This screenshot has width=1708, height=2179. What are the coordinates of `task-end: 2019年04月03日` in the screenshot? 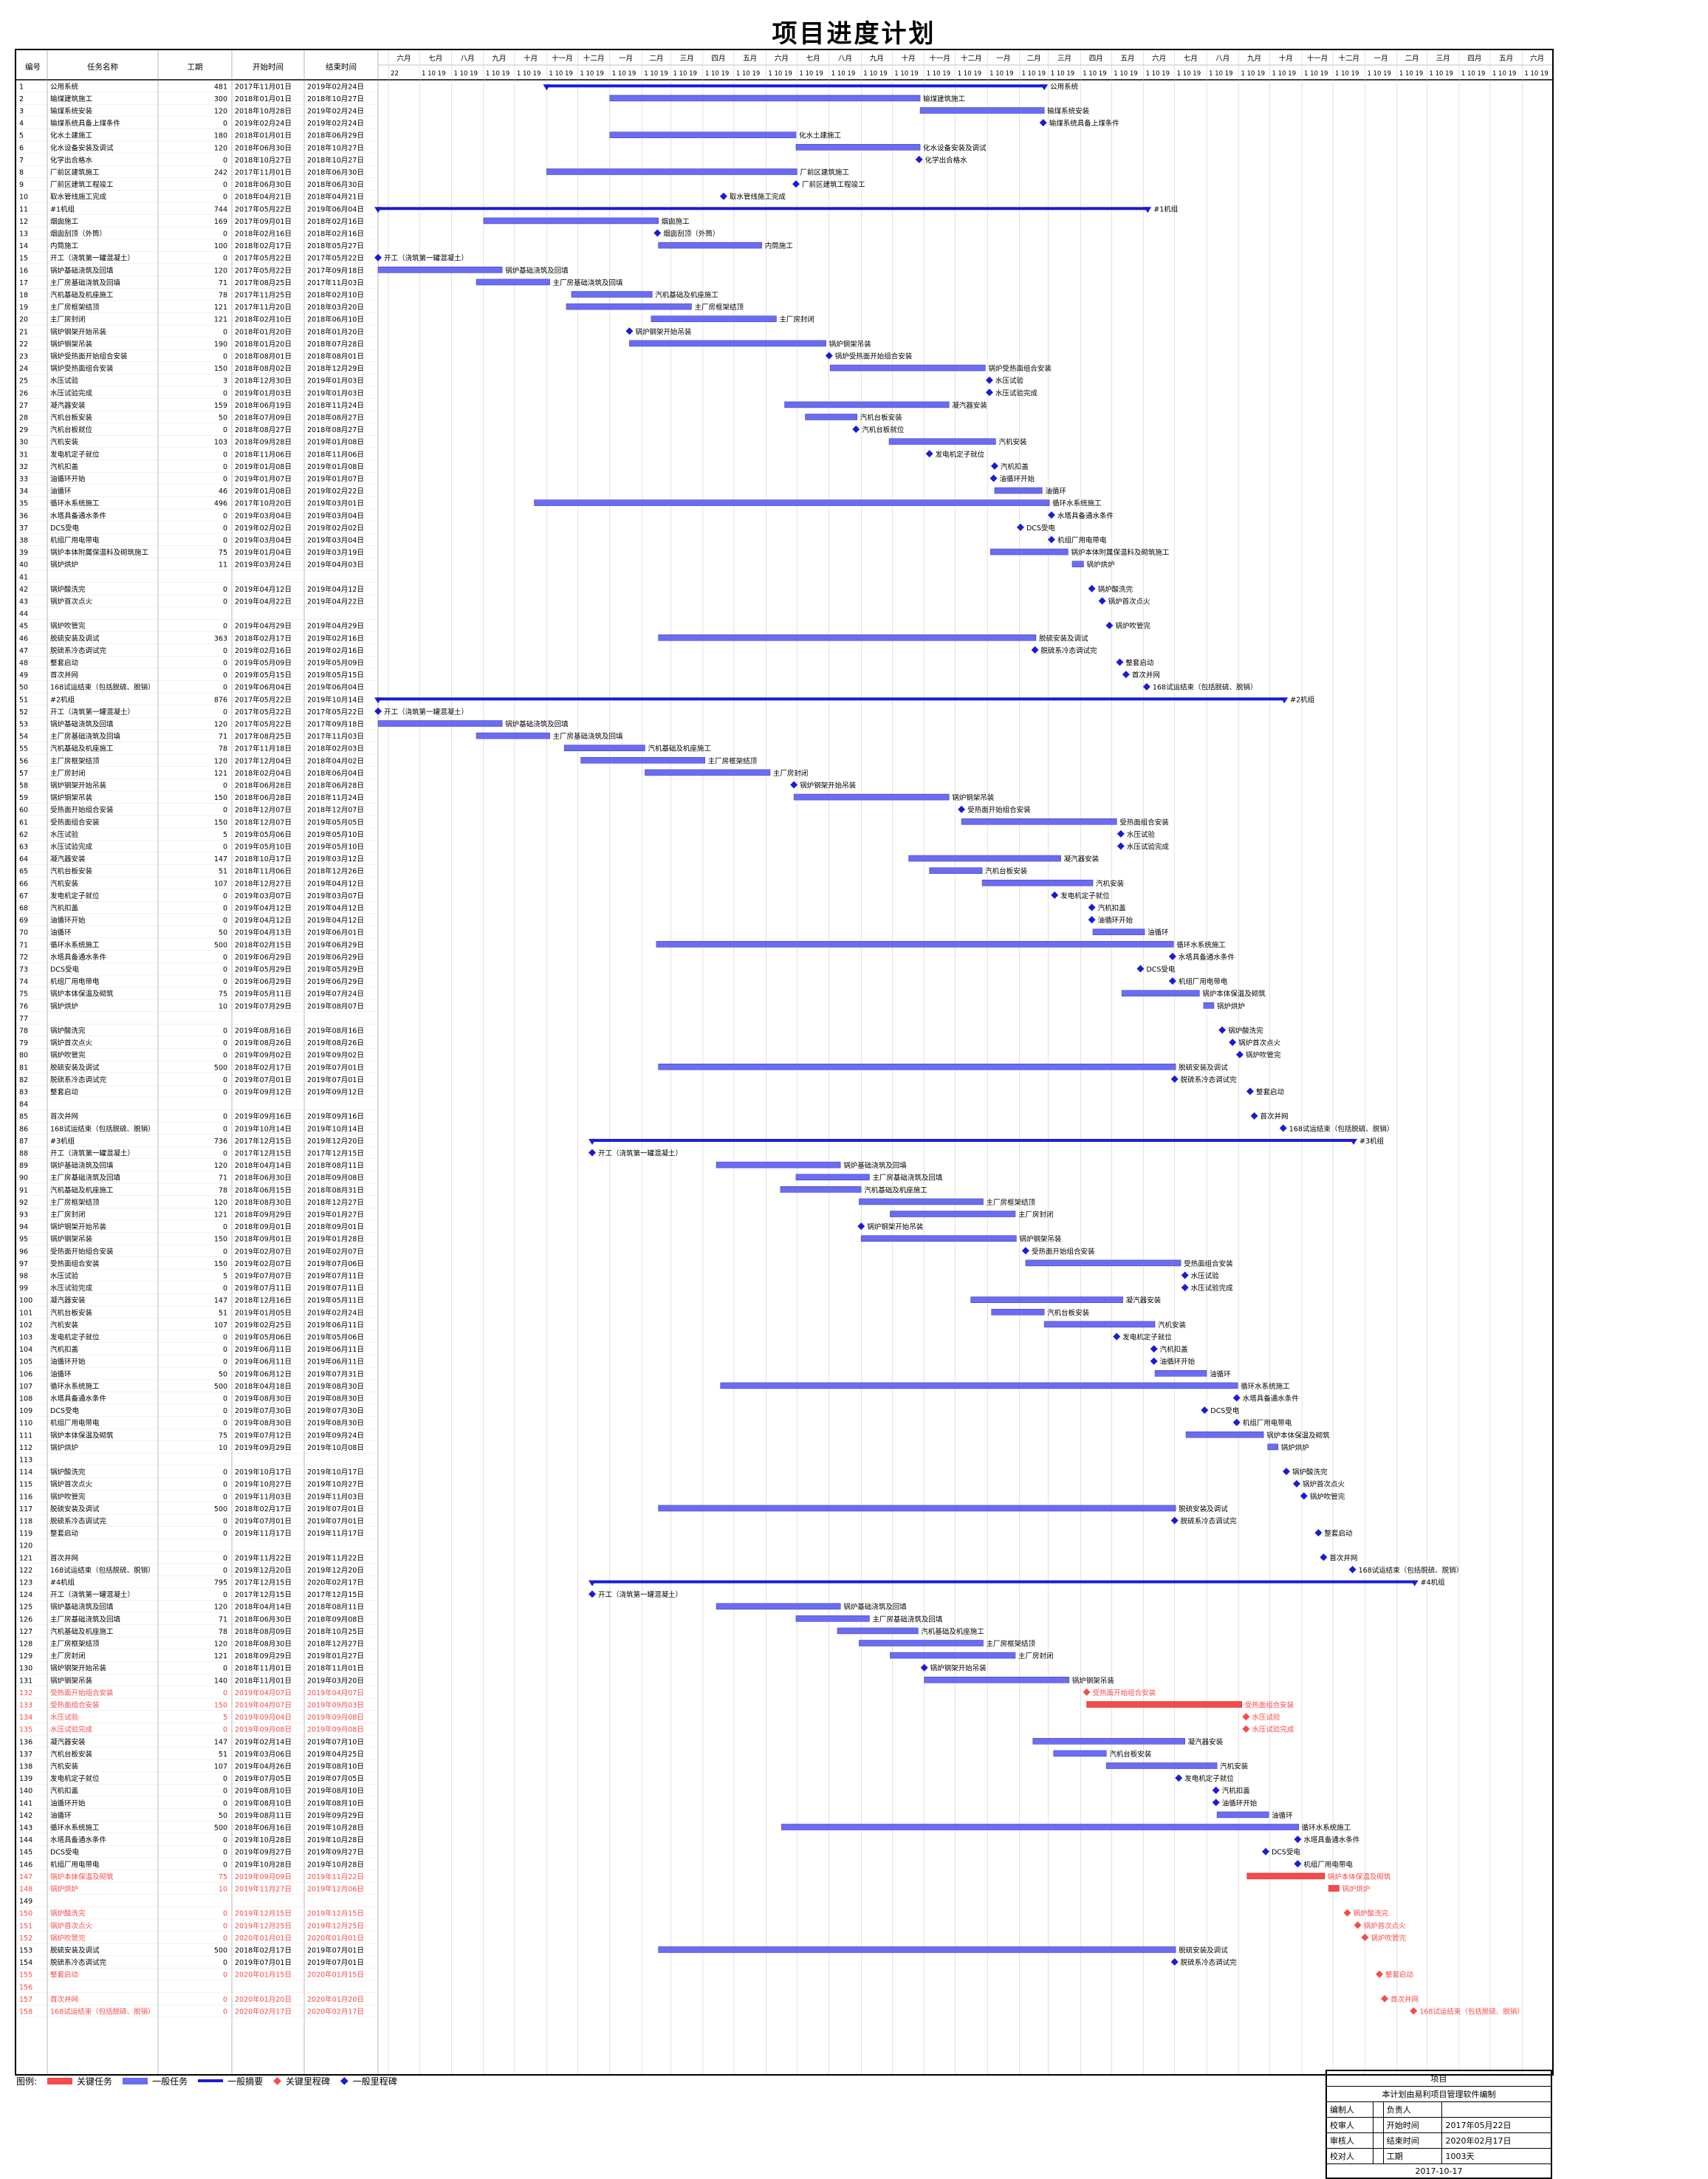 It's located at (335, 565).